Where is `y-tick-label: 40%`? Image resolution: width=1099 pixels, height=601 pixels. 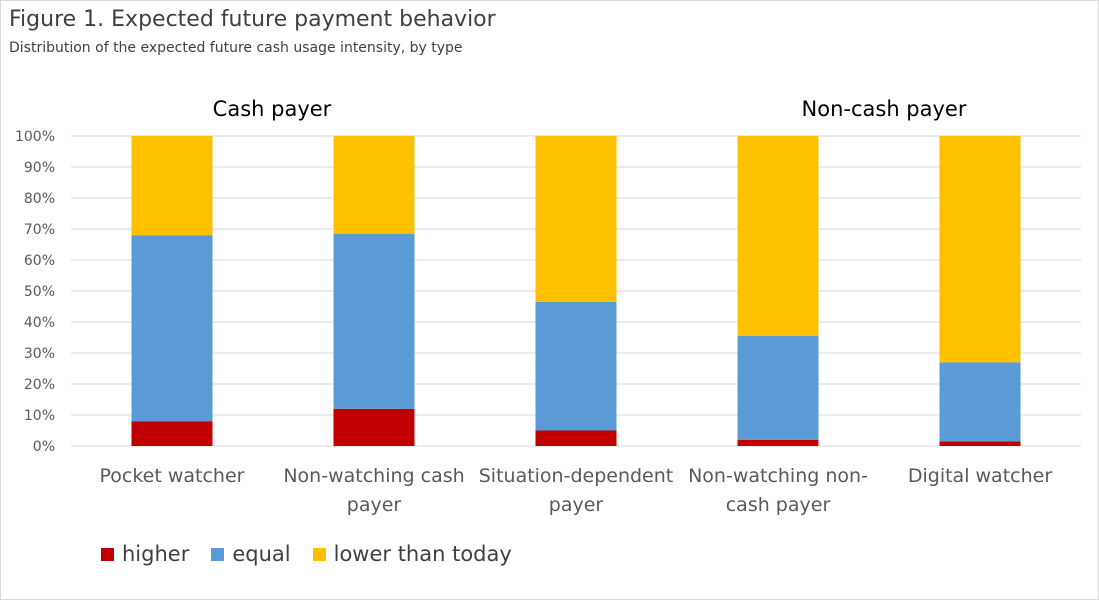
y-tick-label: 40% is located at coordinates (39, 323).